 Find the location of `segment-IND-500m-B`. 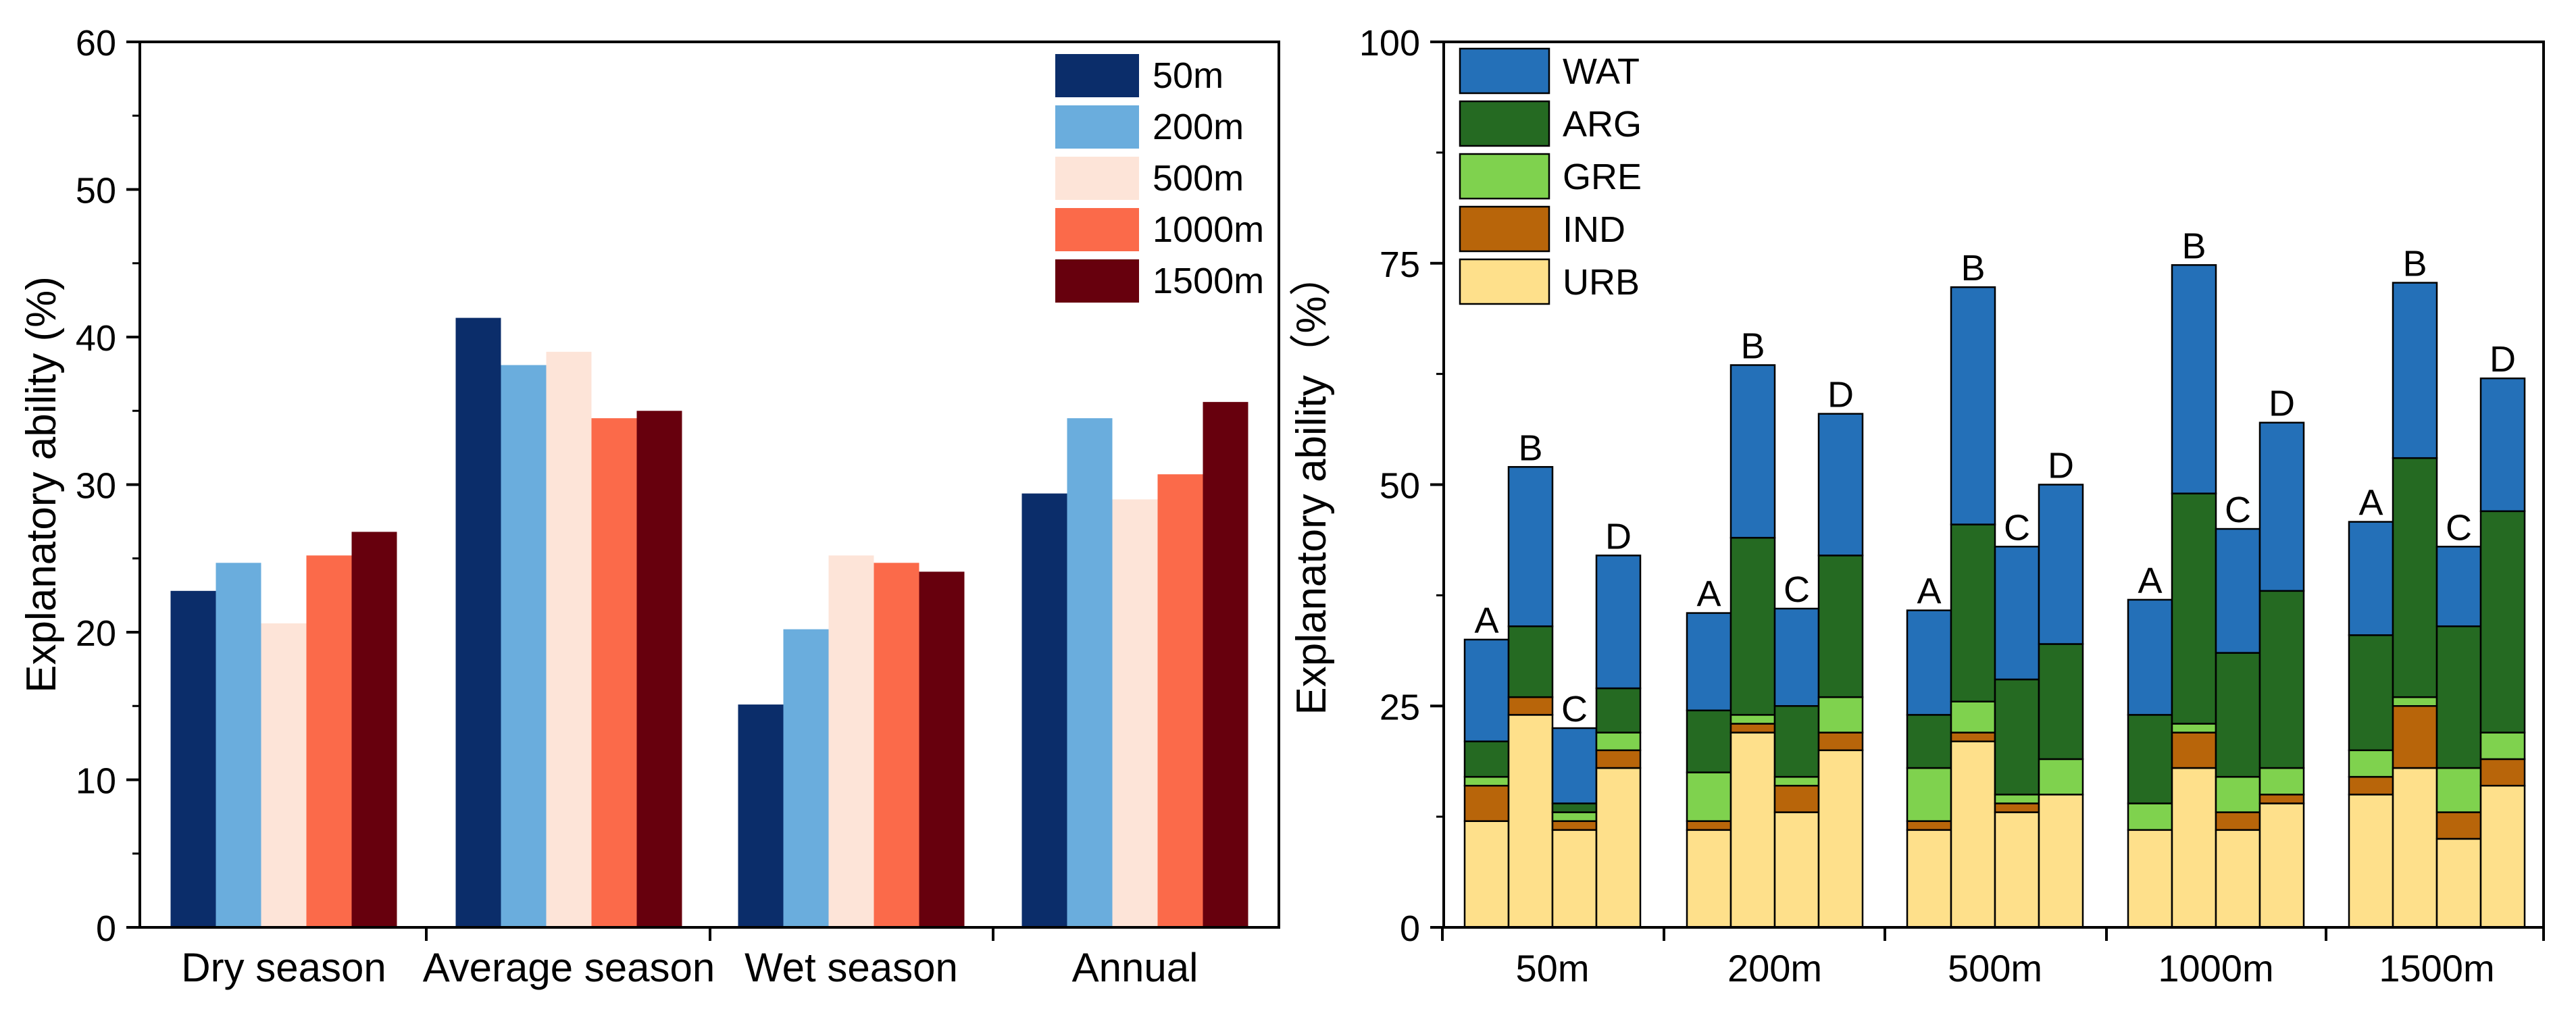

segment-IND-500m-B is located at coordinates (1973, 737).